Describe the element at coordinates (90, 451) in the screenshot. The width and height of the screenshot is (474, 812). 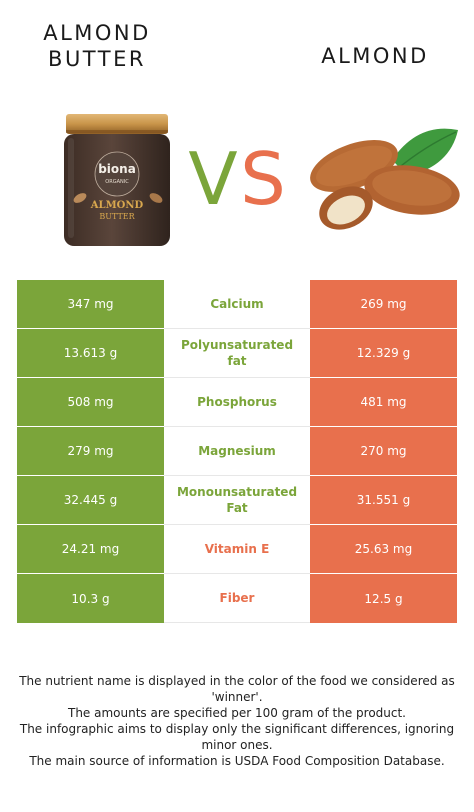
I see `left-food-value: 279 mg` at that location.